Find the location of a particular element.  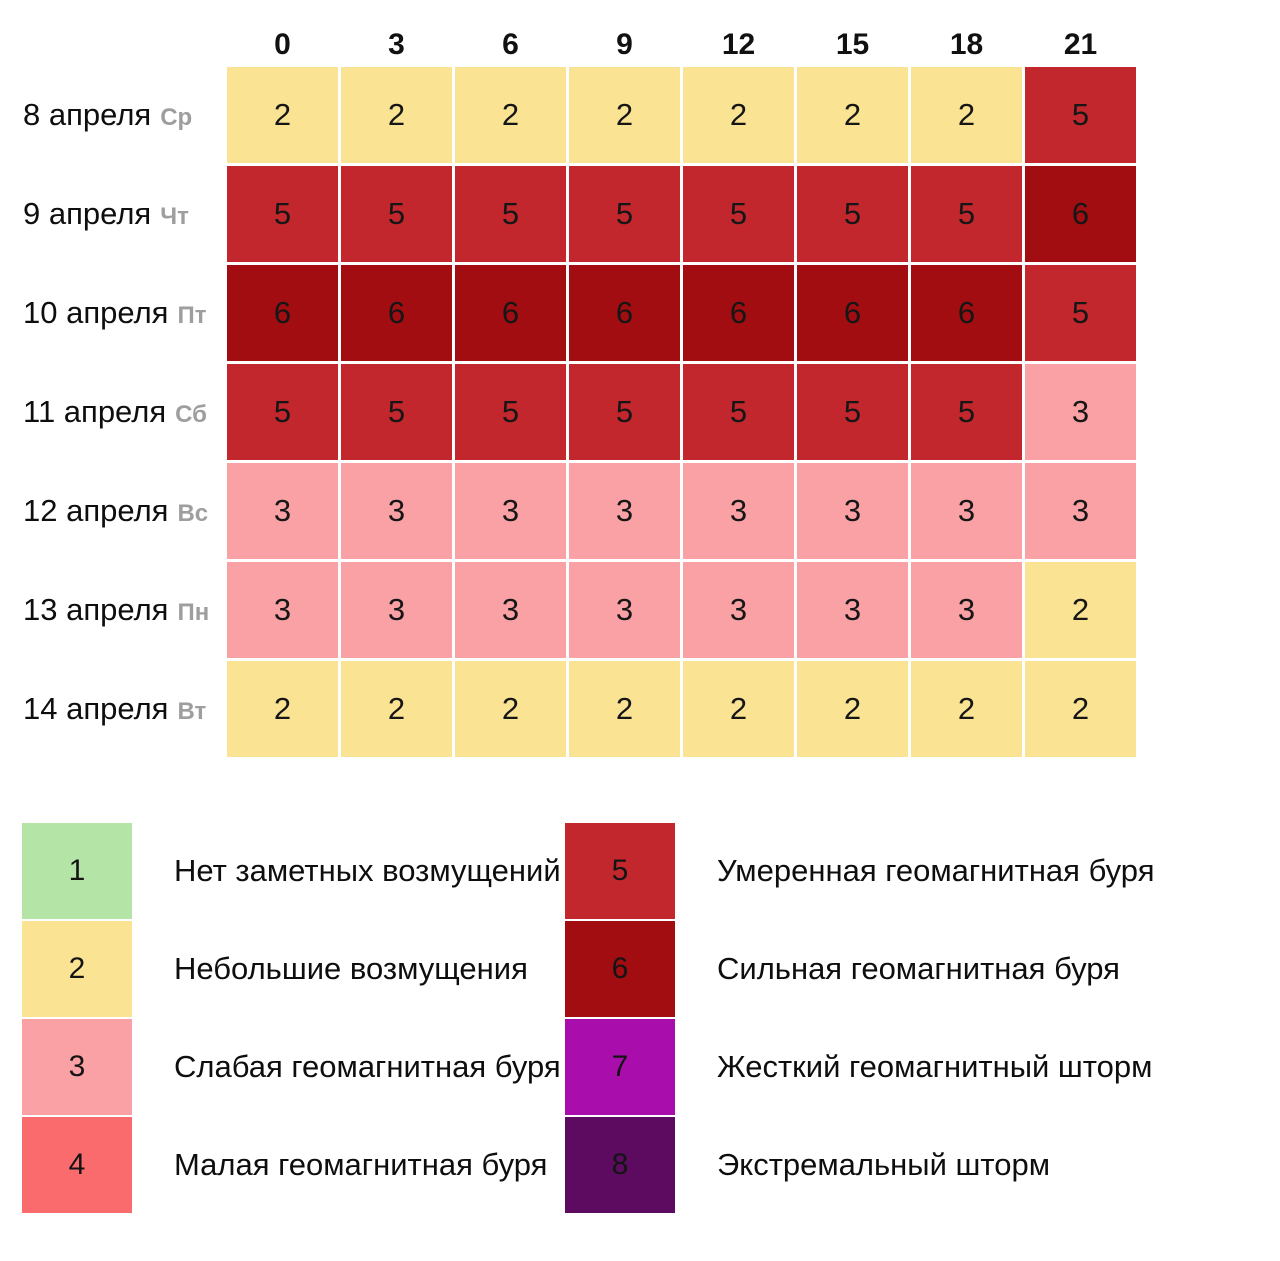

legend-swatch: 4 is located at coordinates (77, 1165).